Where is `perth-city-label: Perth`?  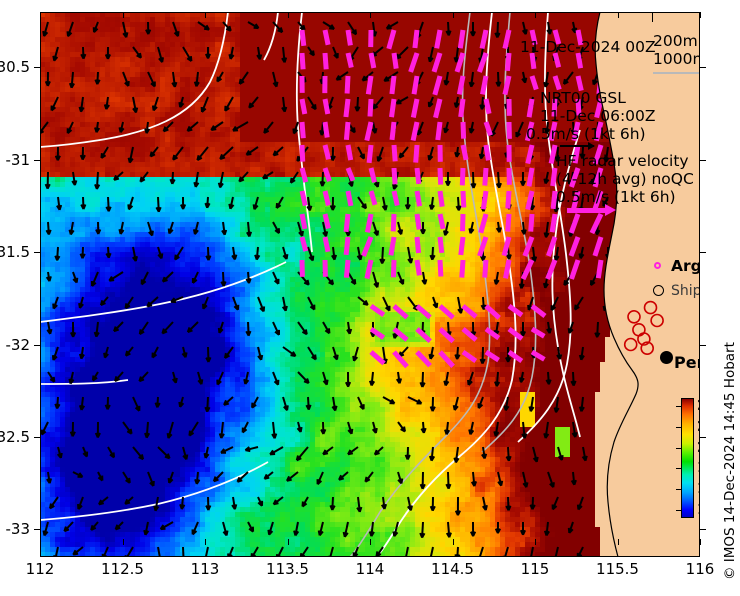 perth-city-label: Perth is located at coordinates (687, 362).